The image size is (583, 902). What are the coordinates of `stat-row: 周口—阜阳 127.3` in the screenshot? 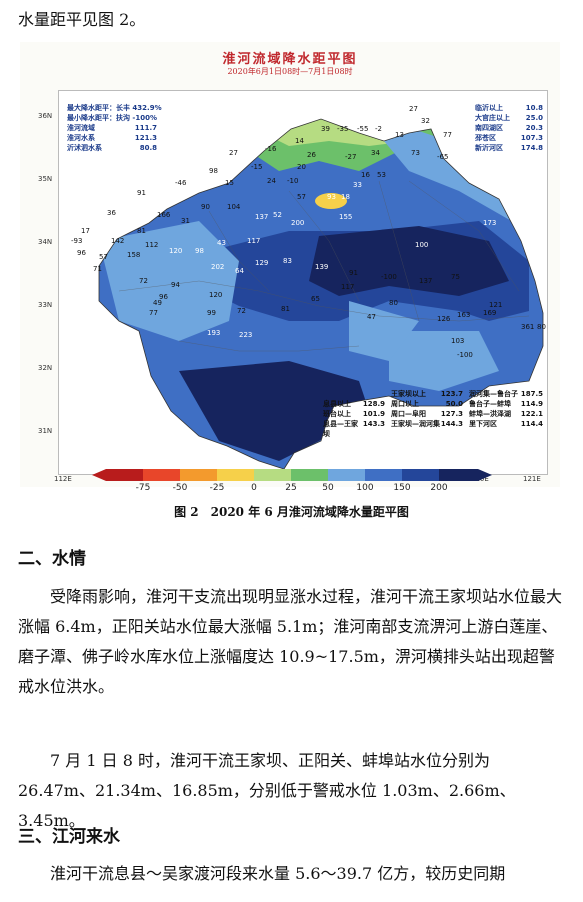 It's located at (427, 414).